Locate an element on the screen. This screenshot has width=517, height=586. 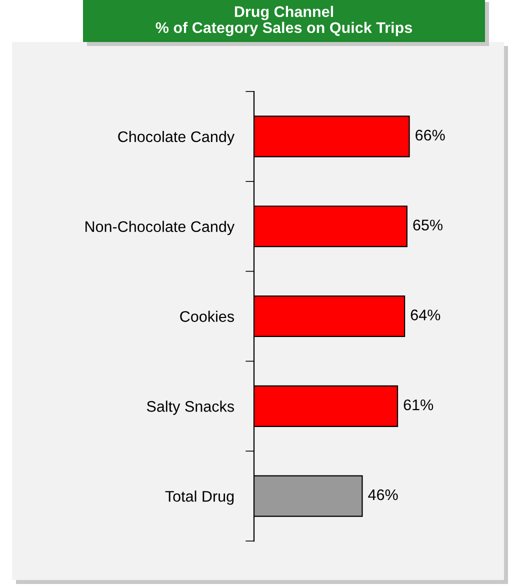
data-label: 66% is located at coordinates (430, 135).